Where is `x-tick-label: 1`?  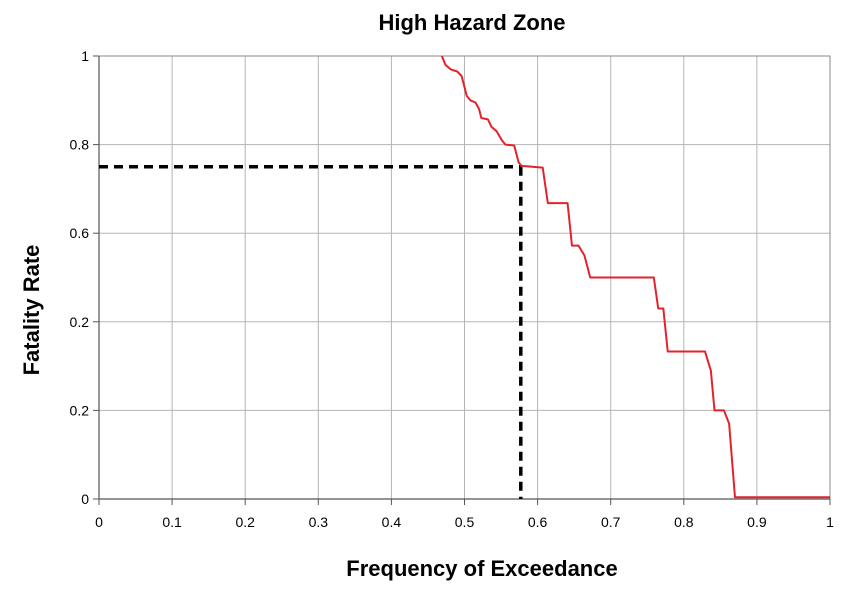
x-tick-label: 1 is located at coordinates (830, 522).